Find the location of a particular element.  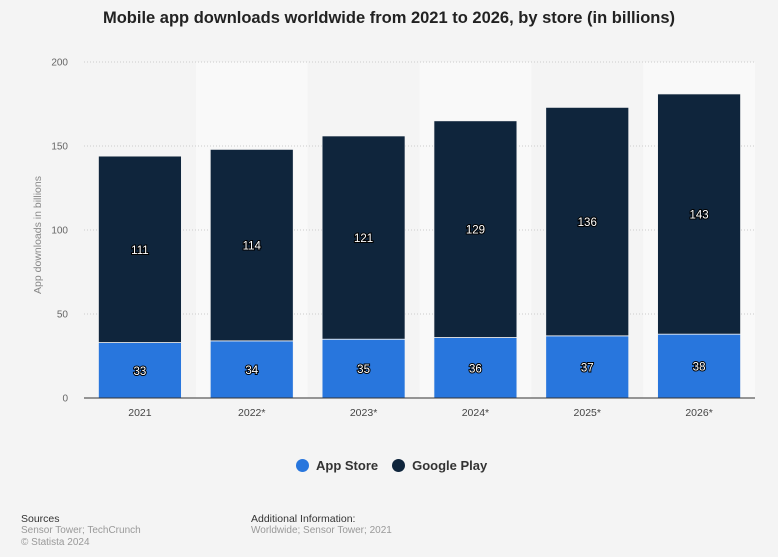

y-tick-label: 150 is located at coordinates (59, 147).